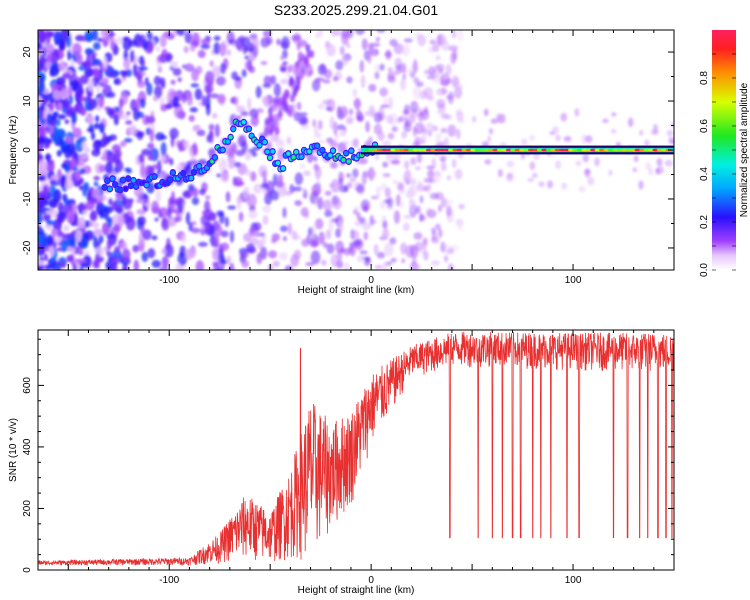  Describe the element at coordinates (744, 149) in the screenshot. I see `colorbar-label: Normalized spectral amplitude` at that location.